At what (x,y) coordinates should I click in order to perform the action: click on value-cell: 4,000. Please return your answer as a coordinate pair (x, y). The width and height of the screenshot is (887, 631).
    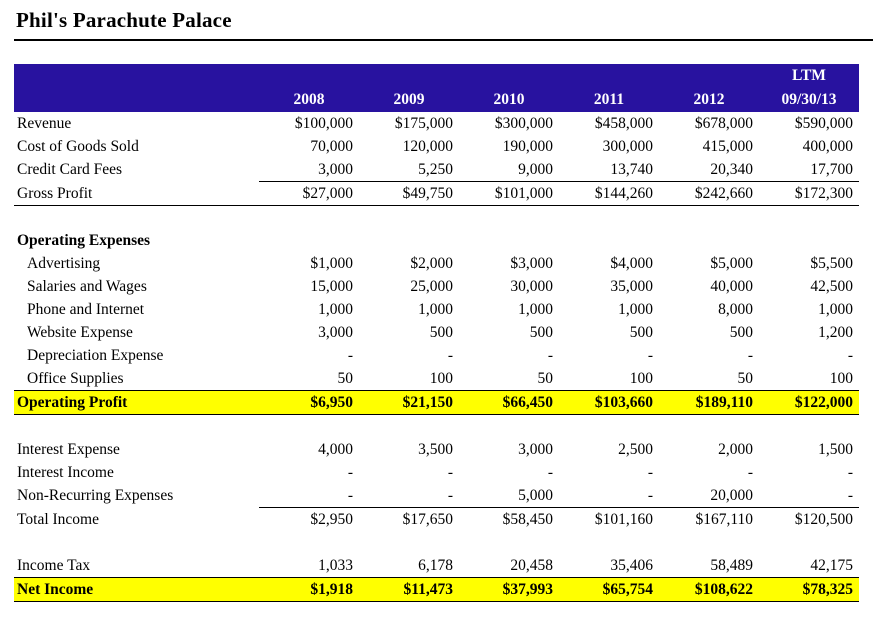
    Looking at the image, I should click on (335, 449).